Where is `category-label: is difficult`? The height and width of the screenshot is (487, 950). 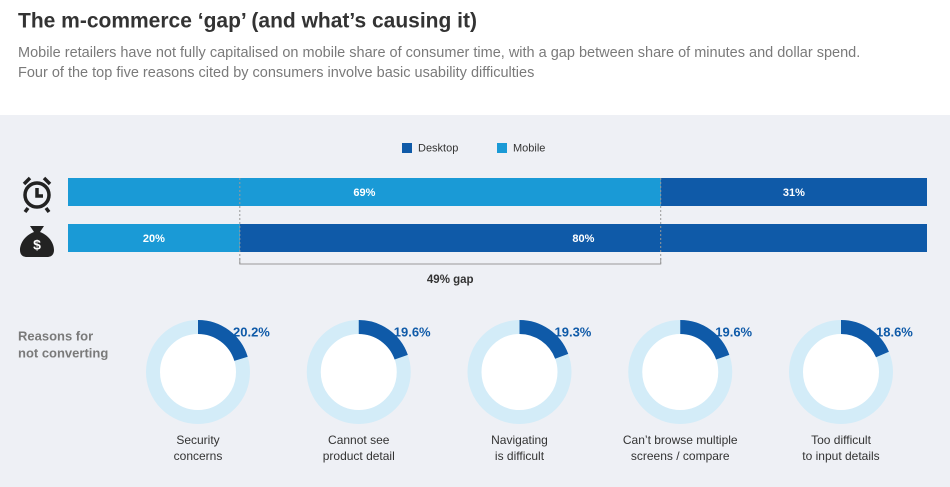 category-label: is difficult is located at coordinates (520, 456).